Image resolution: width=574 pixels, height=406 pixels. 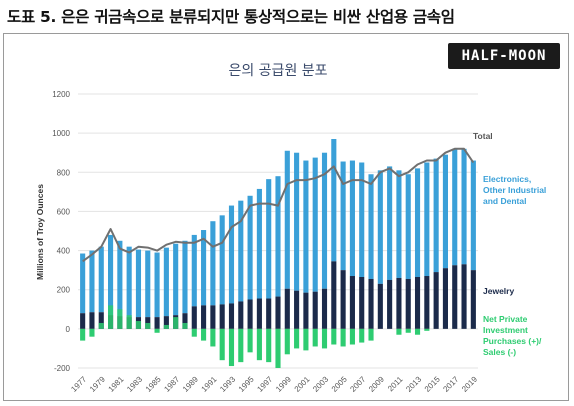 What do you see at coordinates (469, 383) in the screenshot?
I see `x-tick-label: 2019` at bounding box center [469, 383].